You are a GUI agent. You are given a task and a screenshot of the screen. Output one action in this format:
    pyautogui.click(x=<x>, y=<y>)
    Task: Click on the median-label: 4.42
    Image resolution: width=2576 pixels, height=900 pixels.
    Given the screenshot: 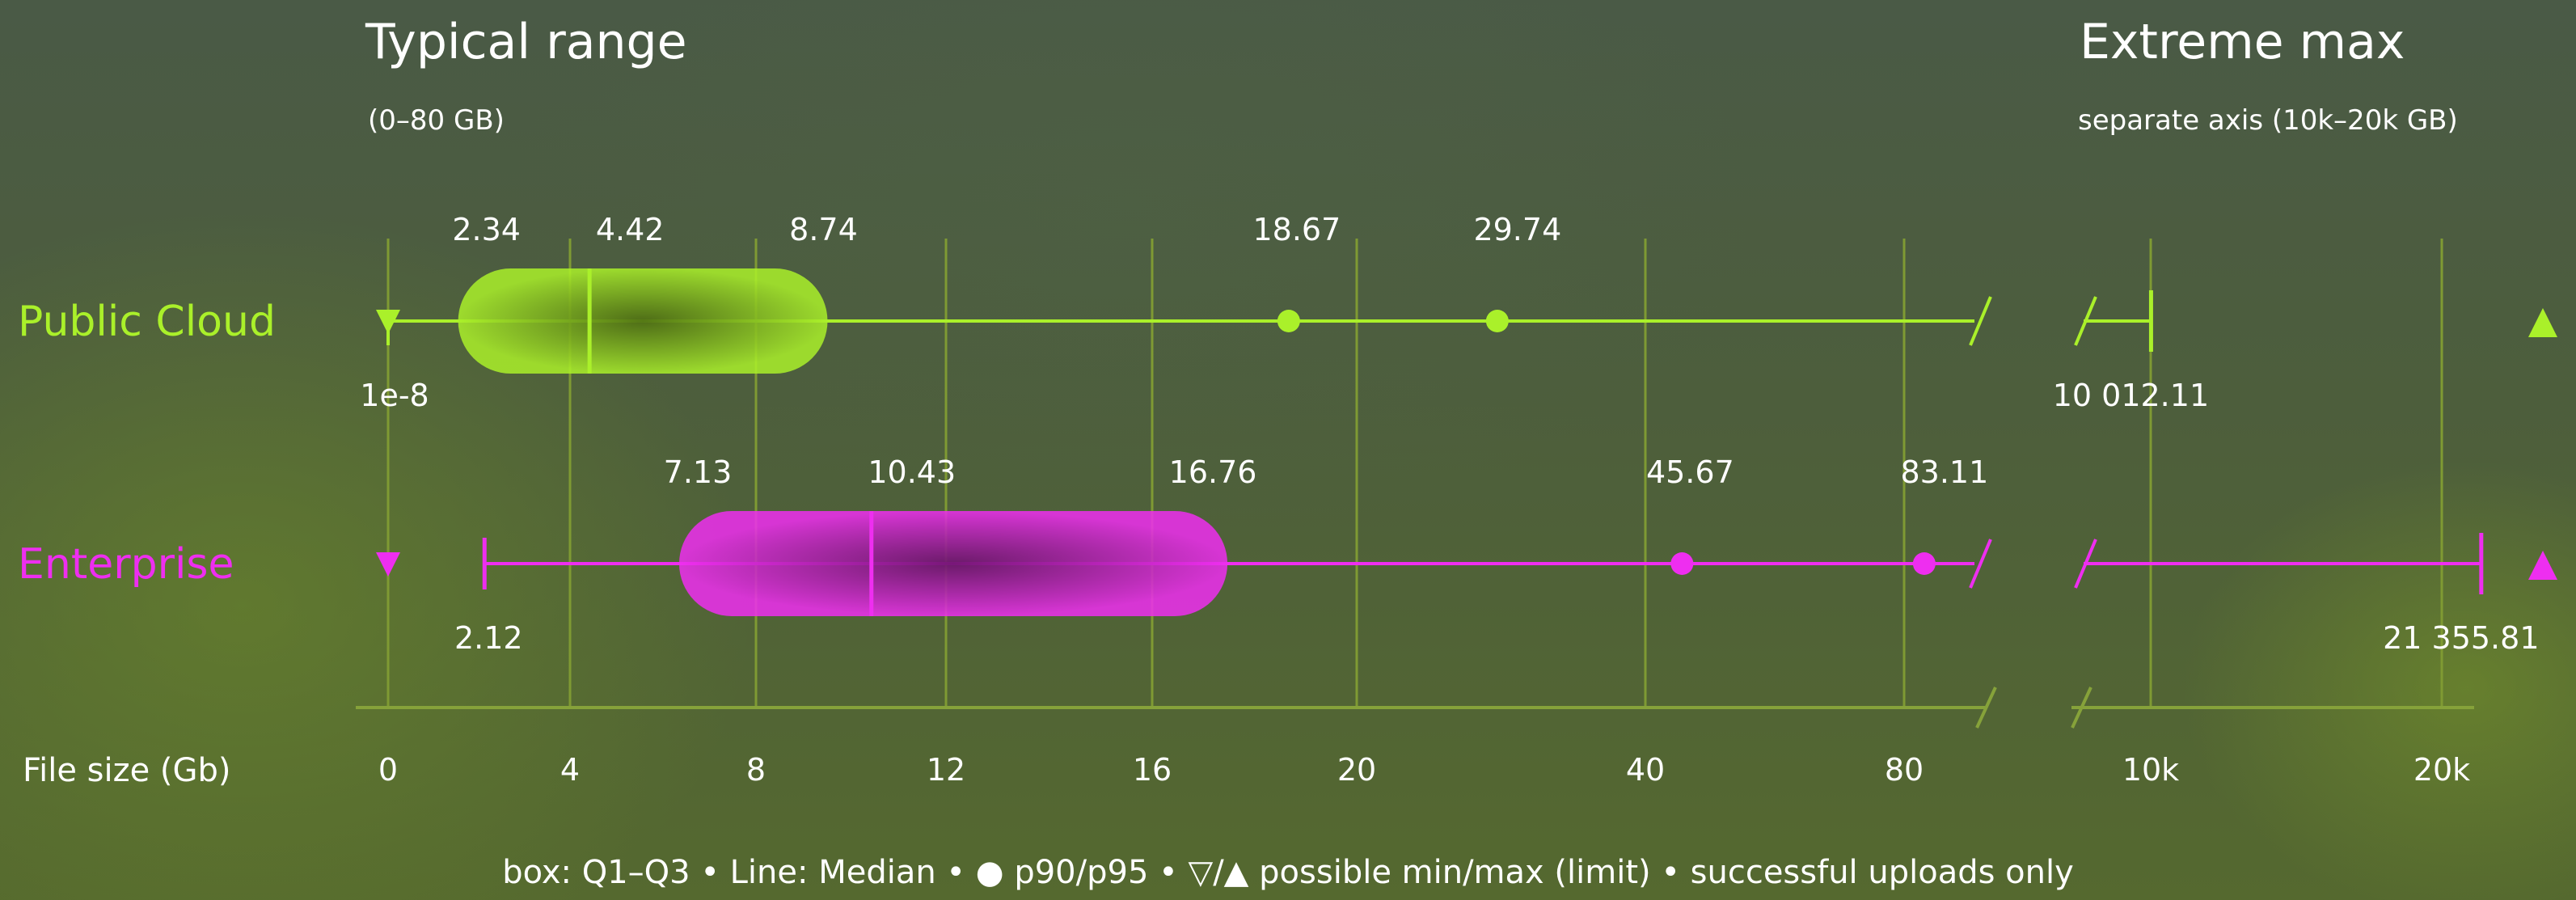 What is the action you would take?
    pyautogui.click(x=630, y=229)
    